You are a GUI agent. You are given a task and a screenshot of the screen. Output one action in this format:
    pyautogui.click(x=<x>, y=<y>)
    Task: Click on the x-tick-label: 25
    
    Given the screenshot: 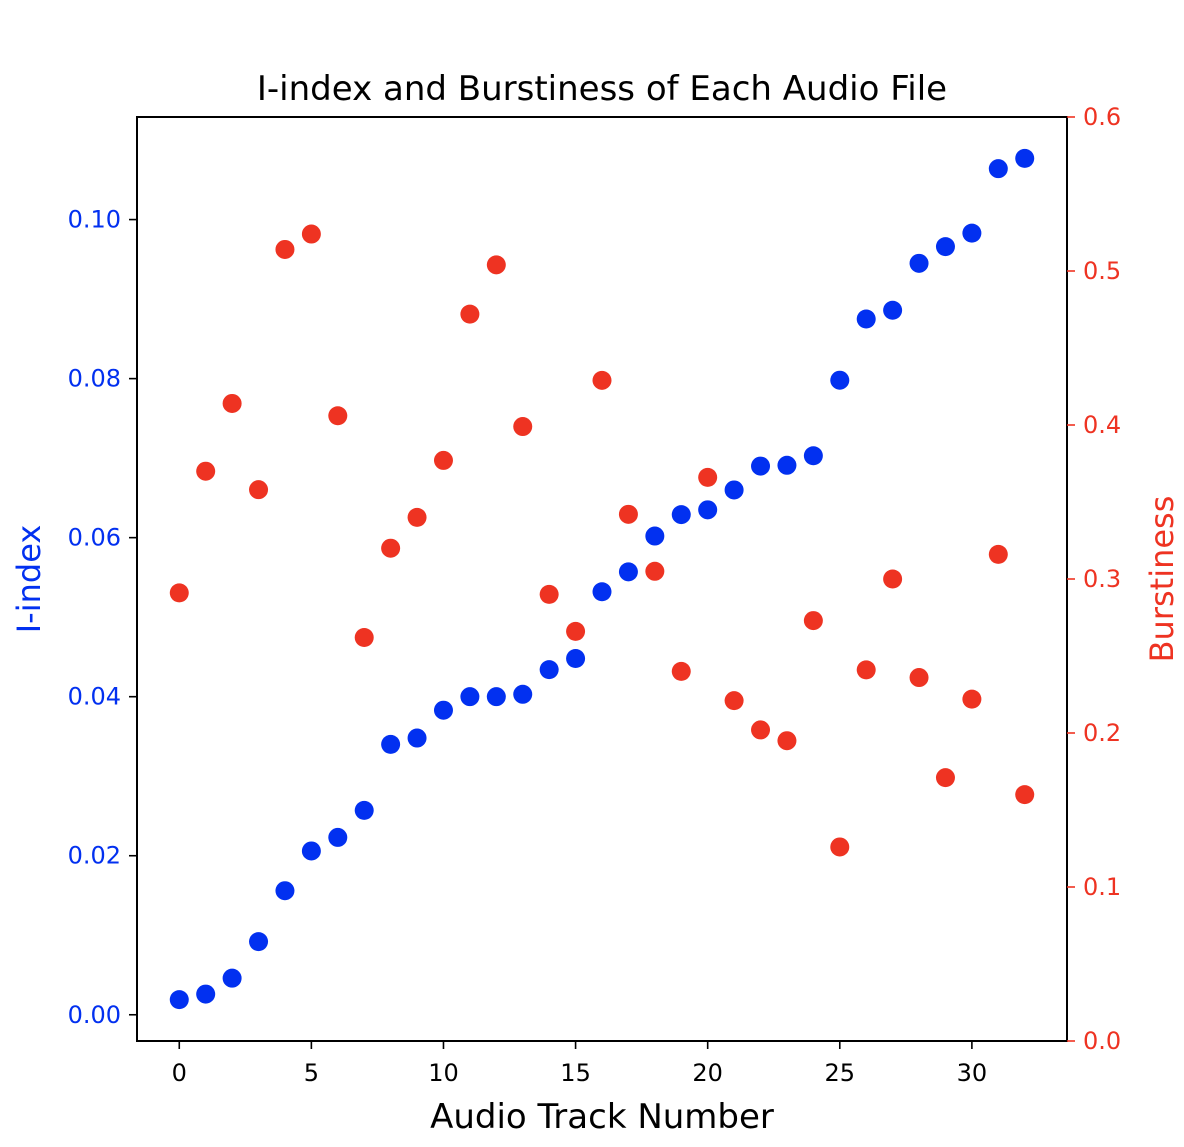 What is the action you would take?
    pyautogui.click(x=840, y=1073)
    